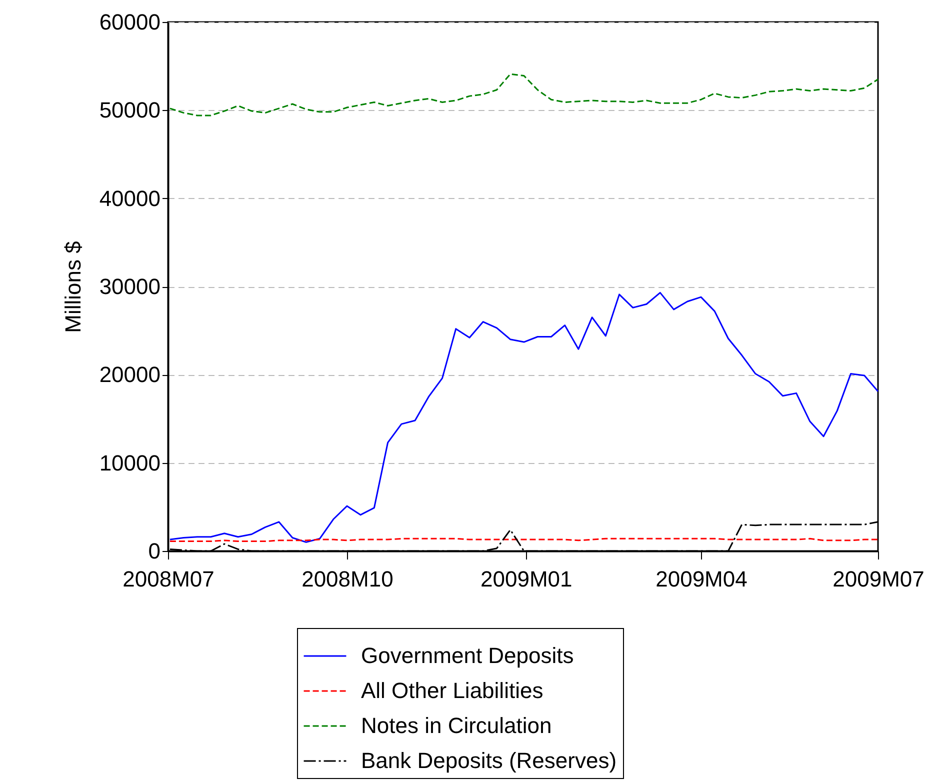 This screenshot has height=780, width=945. What do you see at coordinates (526, 579) in the screenshot?
I see `x-tick-label: 2009M01` at bounding box center [526, 579].